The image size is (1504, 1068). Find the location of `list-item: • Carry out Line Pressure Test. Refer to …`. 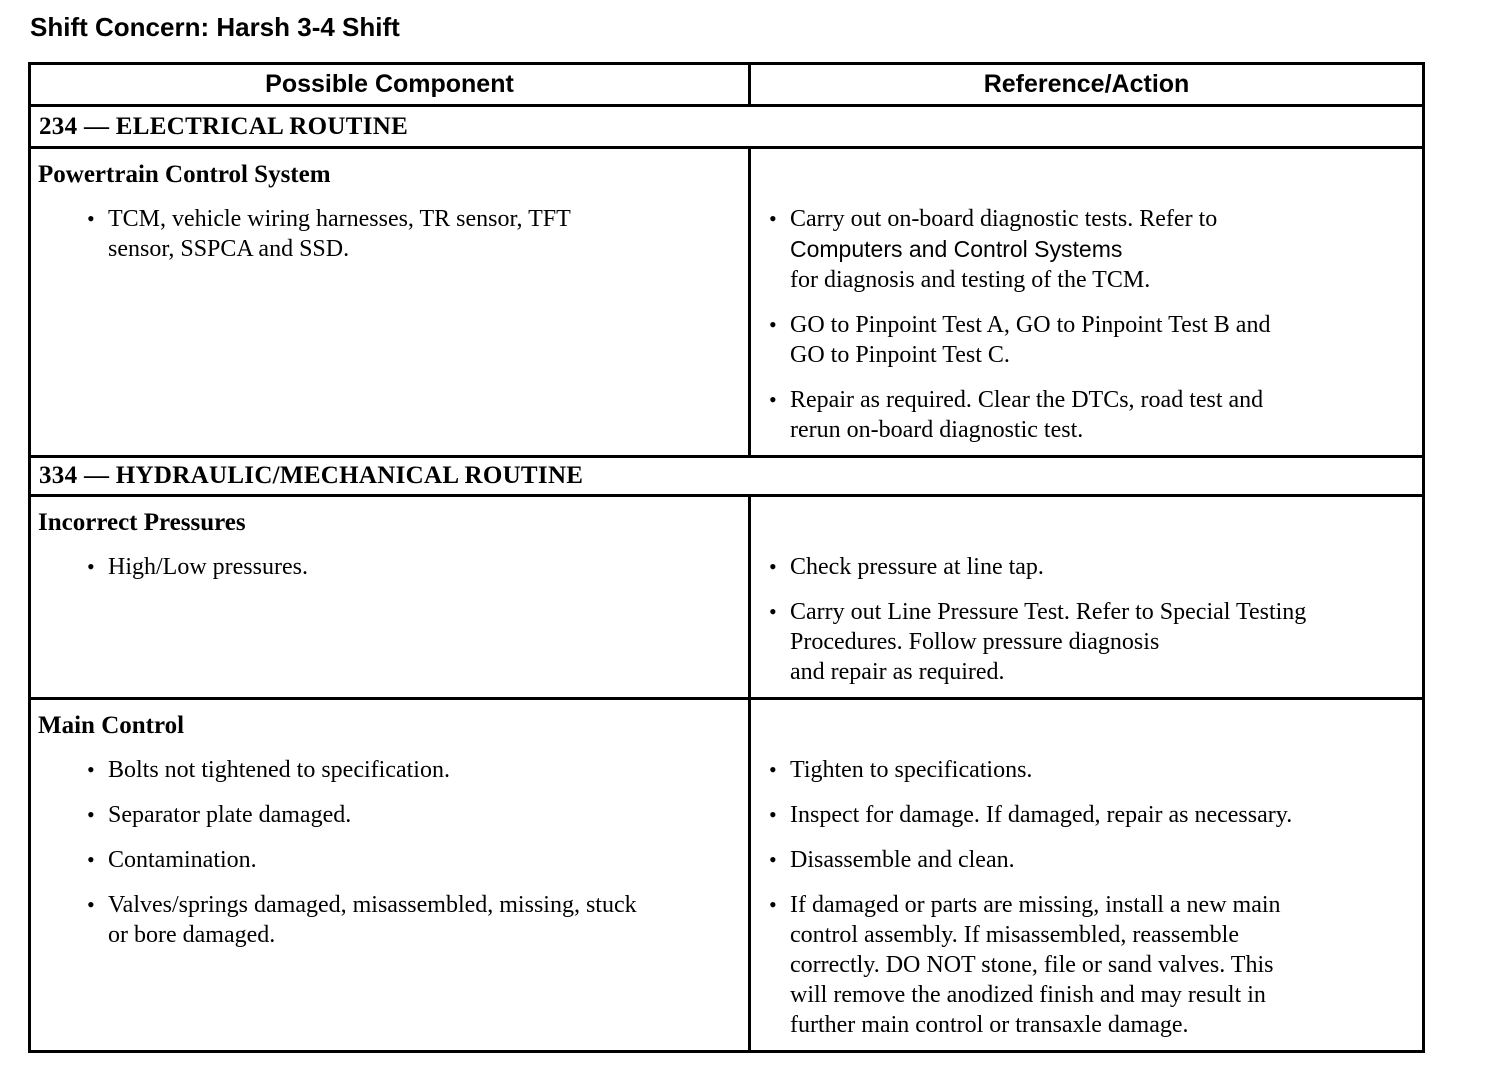

list-item: • Carry out Line Pressure Test. Refer to … is located at coordinates (1089, 642).